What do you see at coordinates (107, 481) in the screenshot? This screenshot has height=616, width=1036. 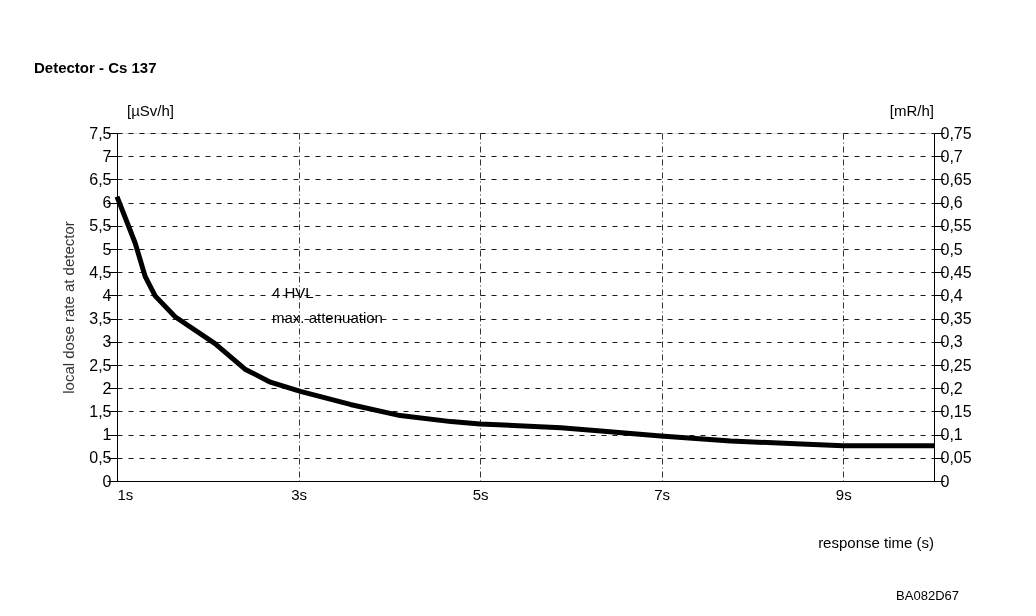 I see `y-tick-label: 0` at bounding box center [107, 481].